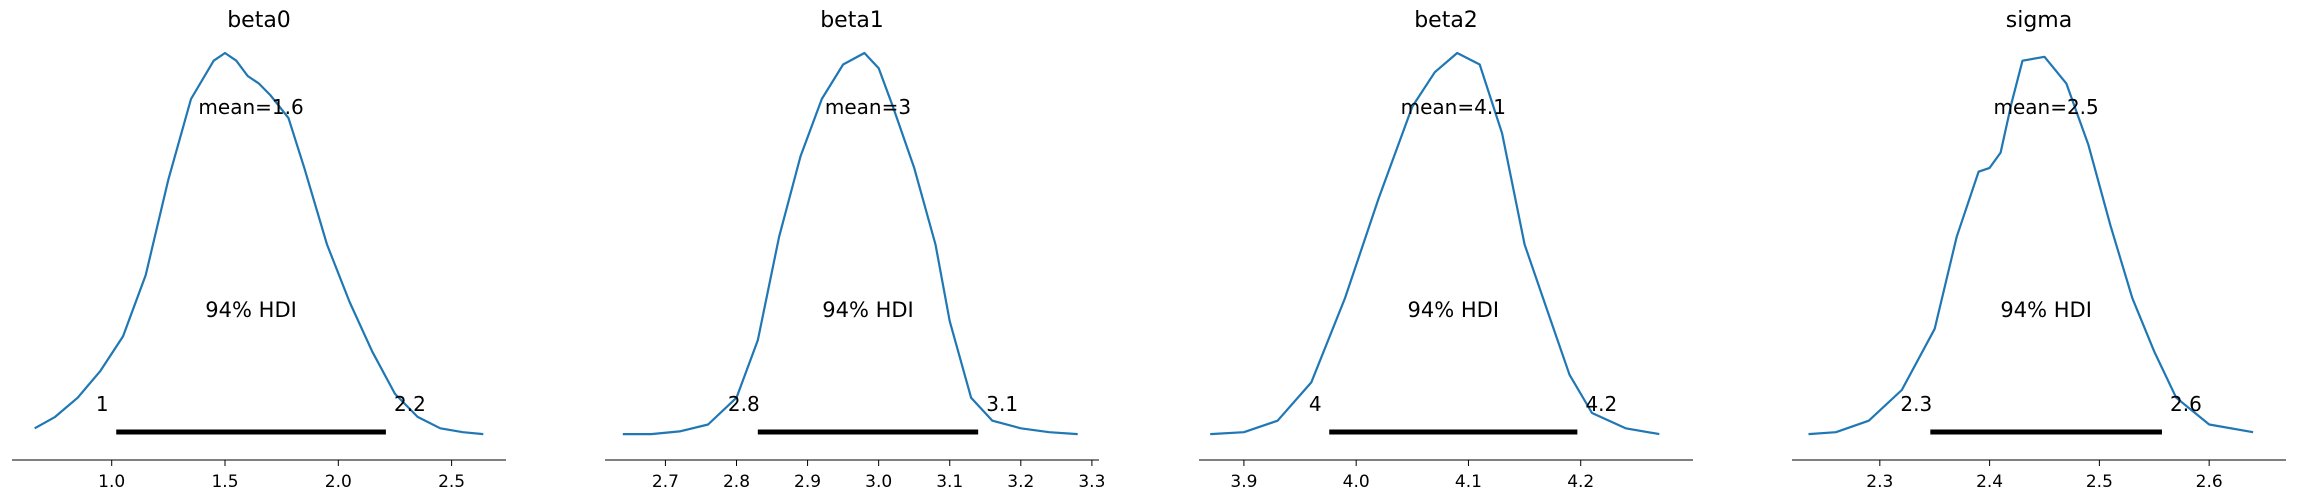 This screenshot has width=2301, height=497. Describe the element at coordinates (744, 404) in the screenshot. I see `hdi-low-label: 2.8` at that location.